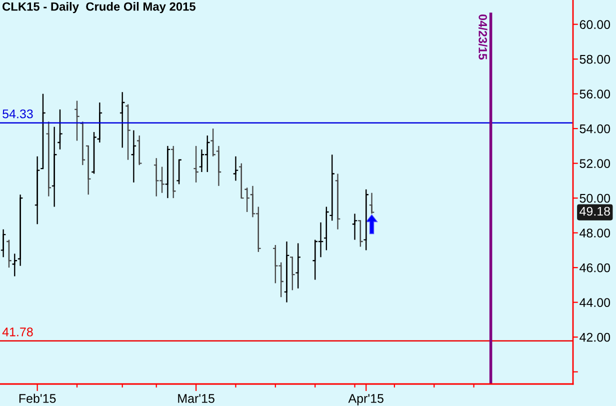 The height and width of the screenshot is (406, 616). Describe the element at coordinates (196, 398) in the screenshot. I see `x-tick-label: Mar'15` at that location.